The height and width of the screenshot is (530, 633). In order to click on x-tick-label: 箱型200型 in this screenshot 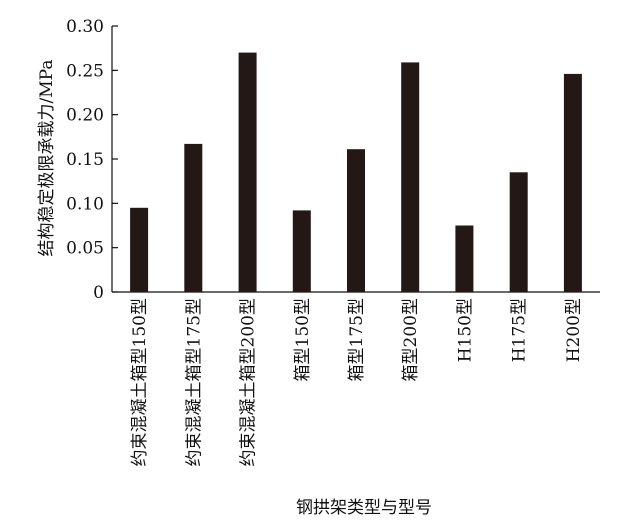, I will do `click(411, 339)`.